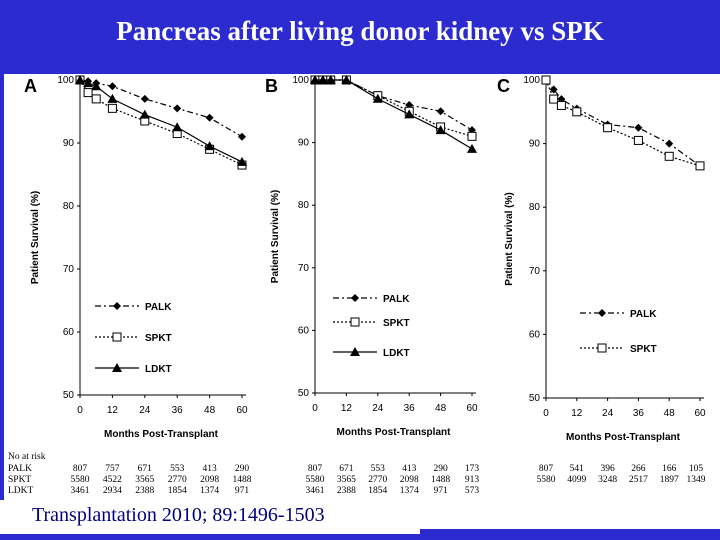 This screenshot has height=540, width=720. Describe the element at coordinates (441, 480) in the screenshot. I see `at-risk-value: 1488` at that location.